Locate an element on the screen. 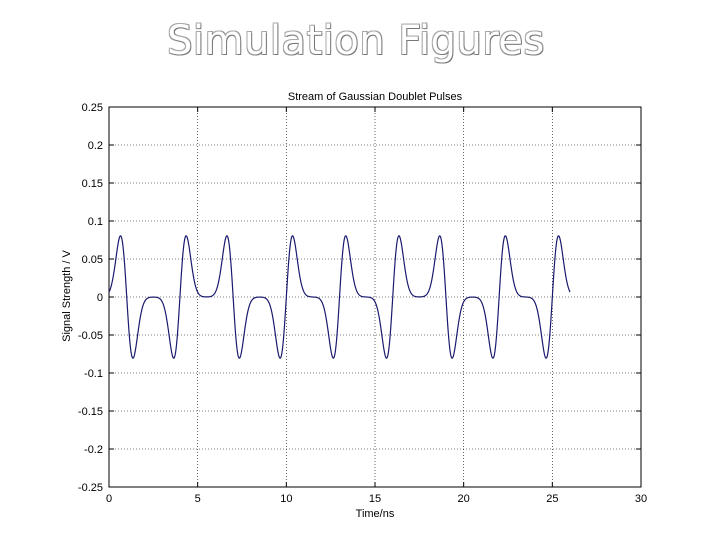  y-tick-label: -0.15 is located at coordinates (90, 412).